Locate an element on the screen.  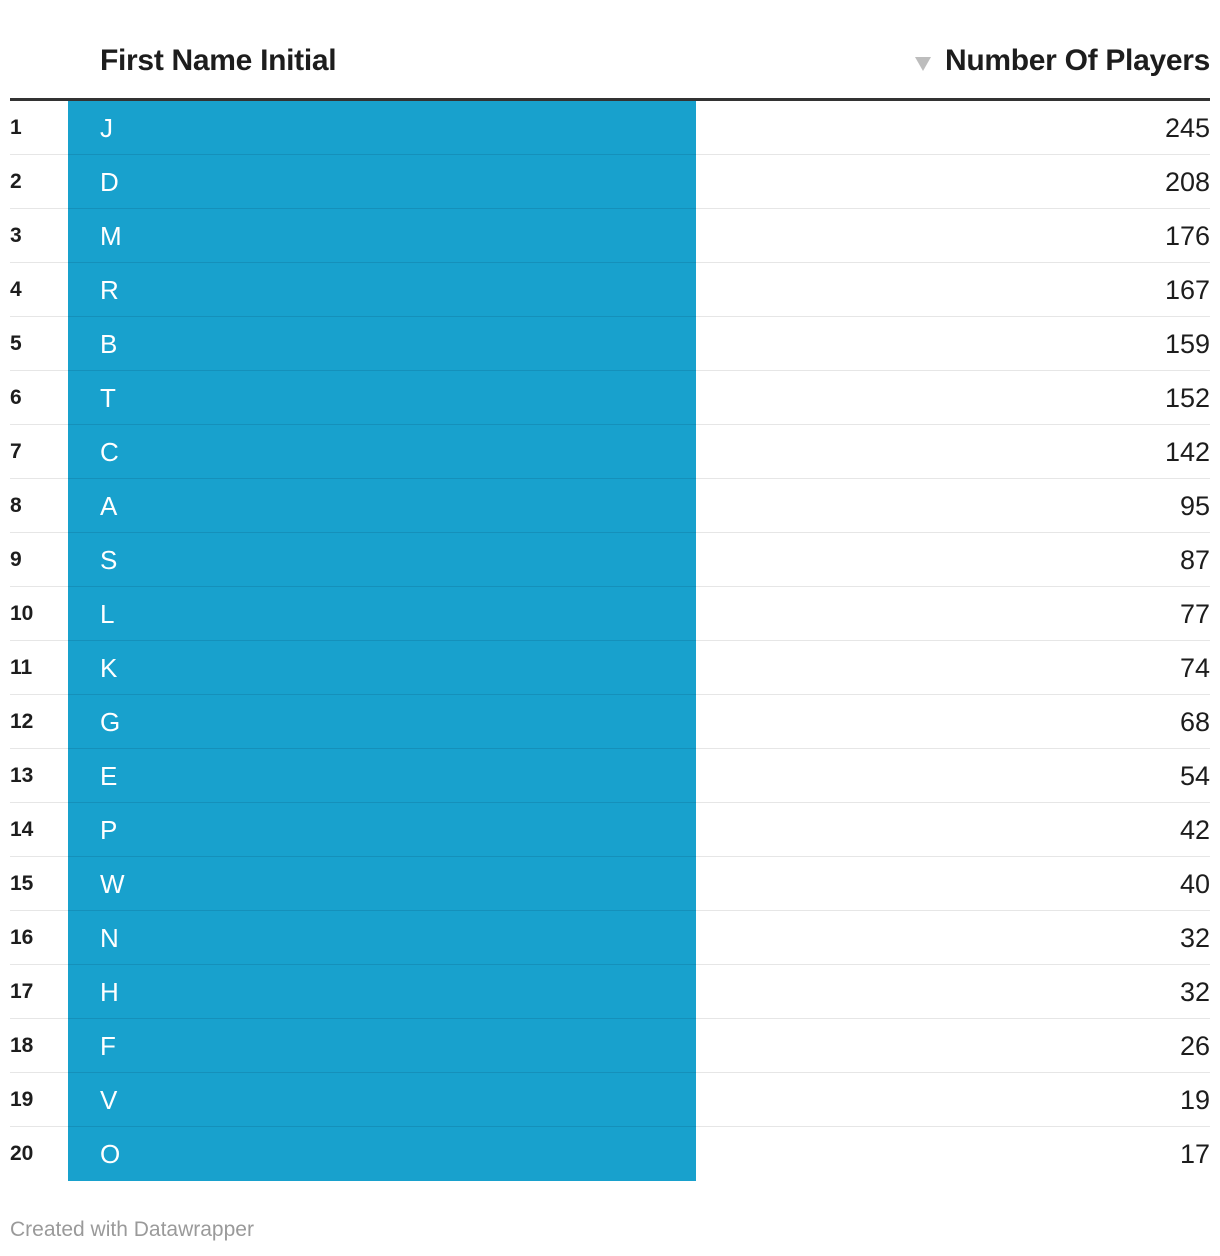
initial-cell: V is located at coordinates (382, 1100).